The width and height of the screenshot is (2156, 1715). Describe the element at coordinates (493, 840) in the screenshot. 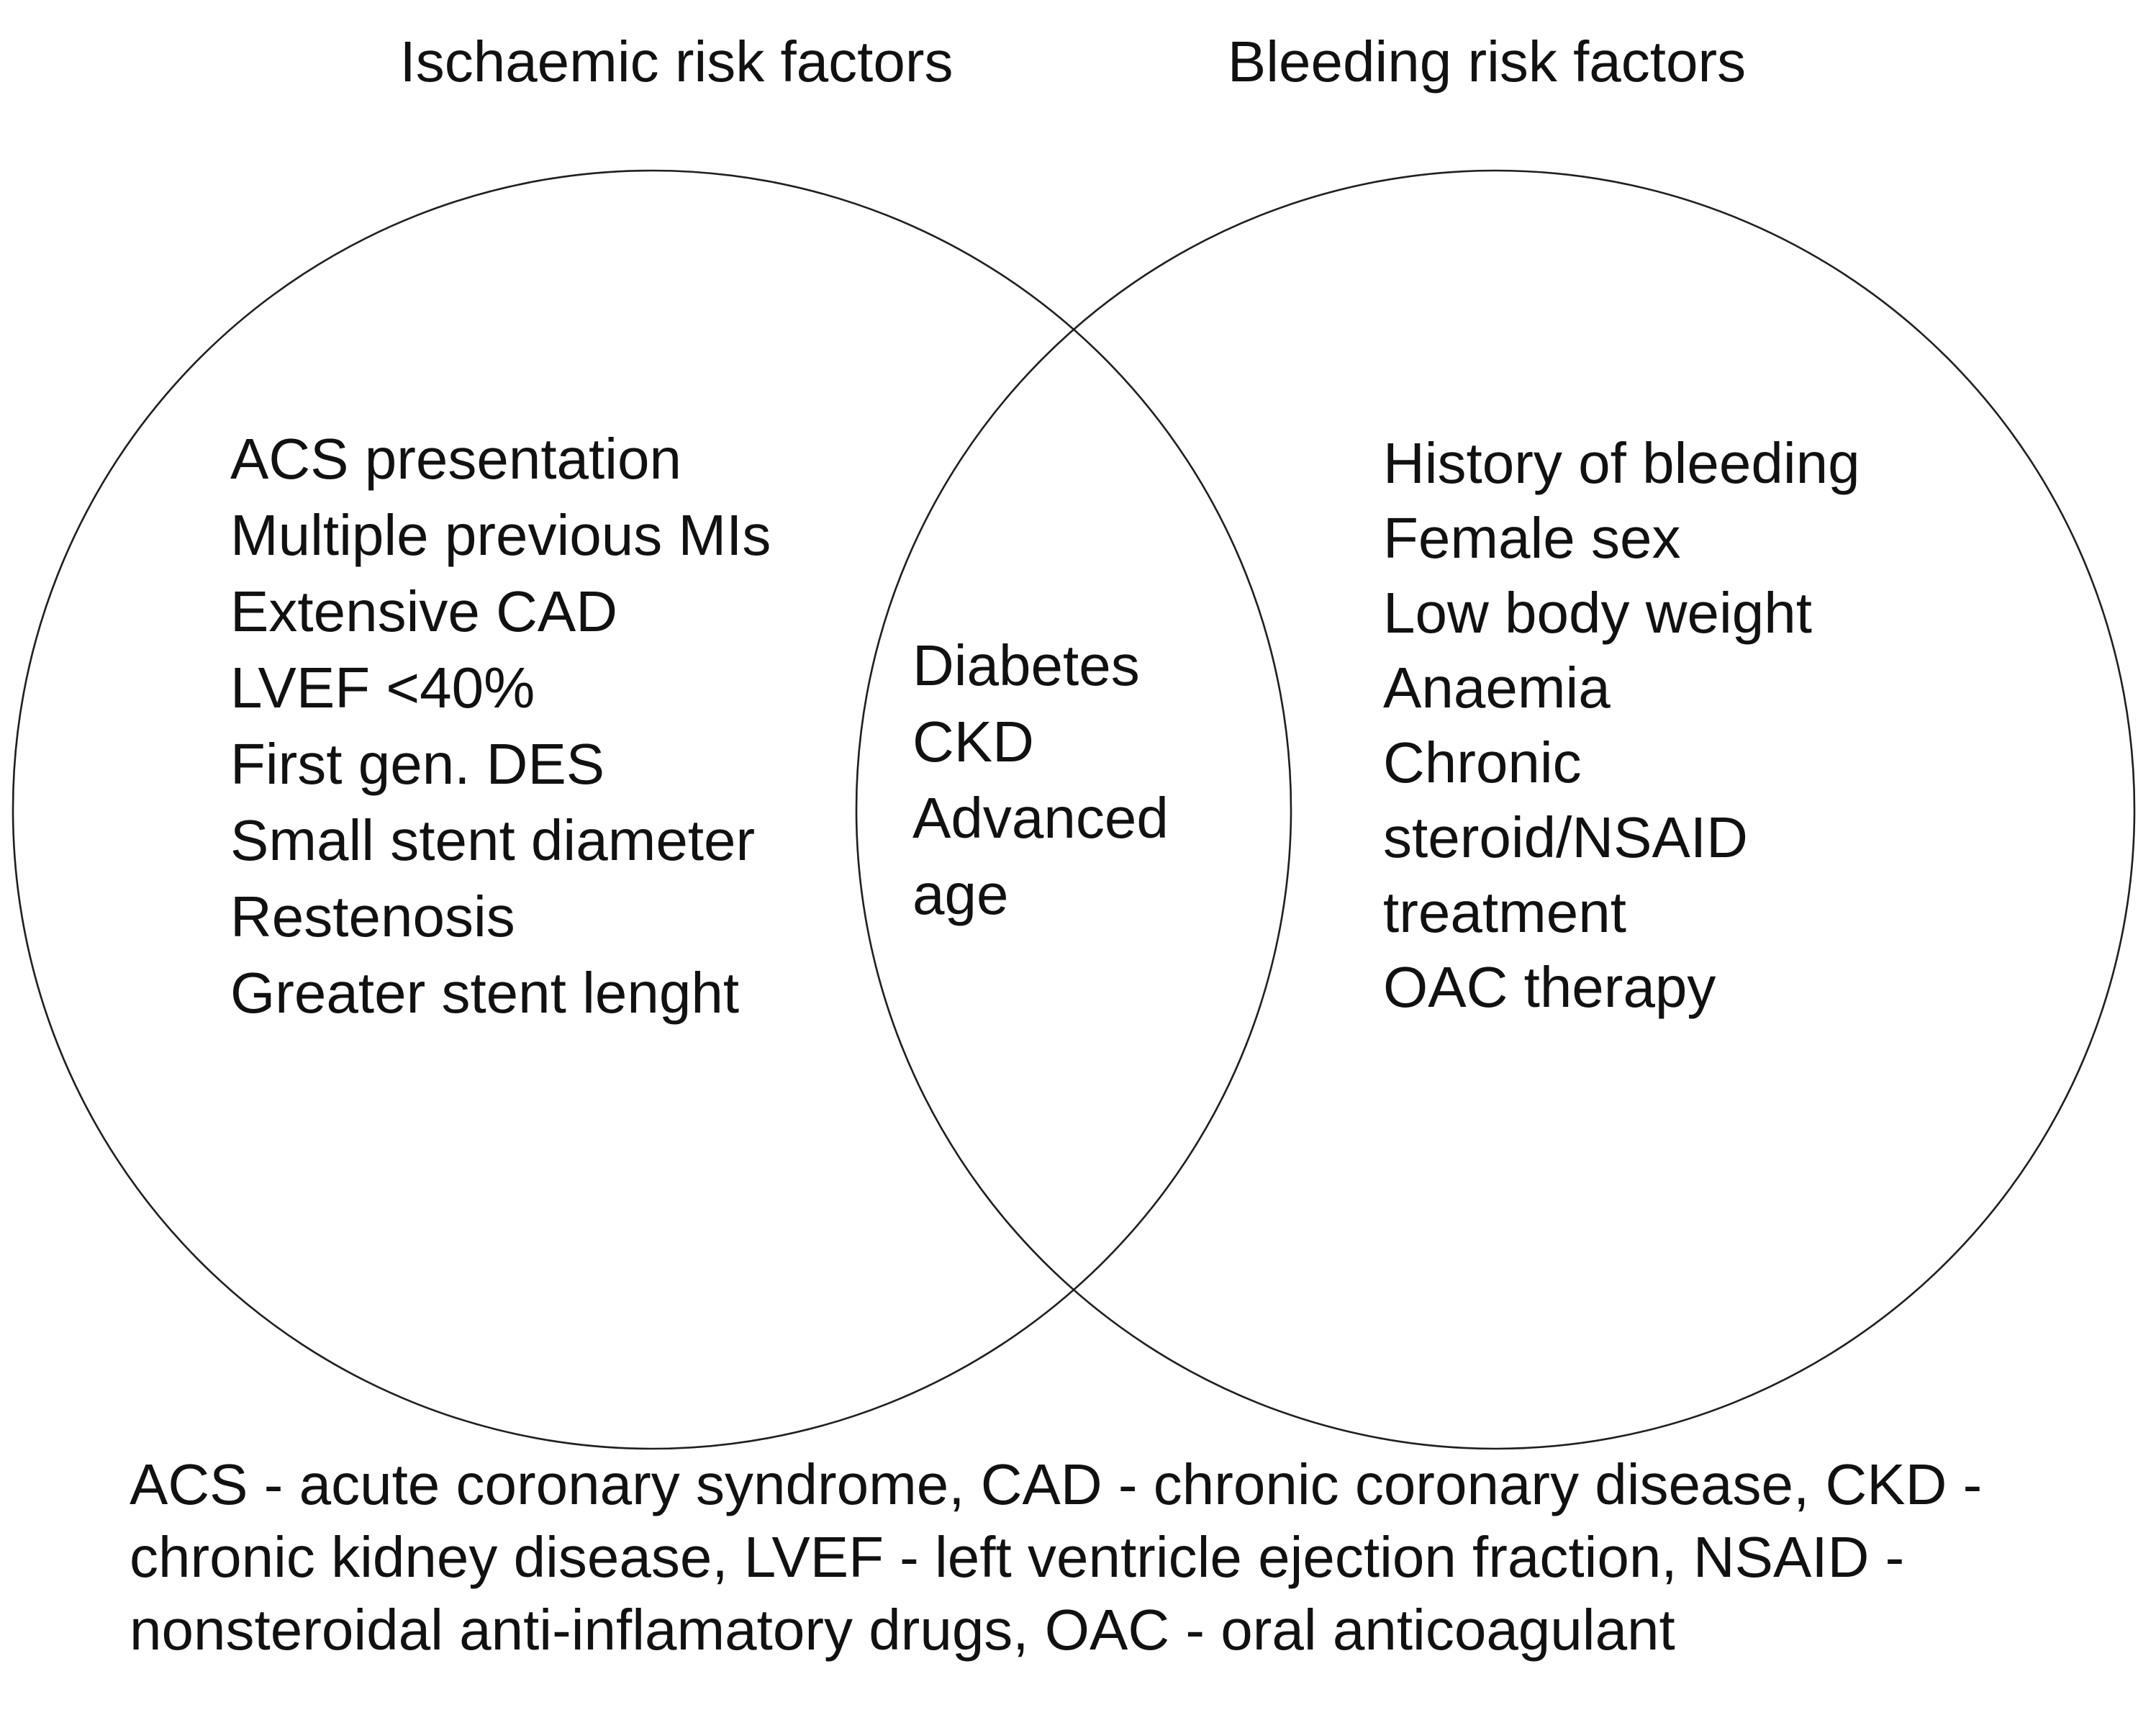

I see `ischaemic-risk-item: Small stent diameter` at that location.